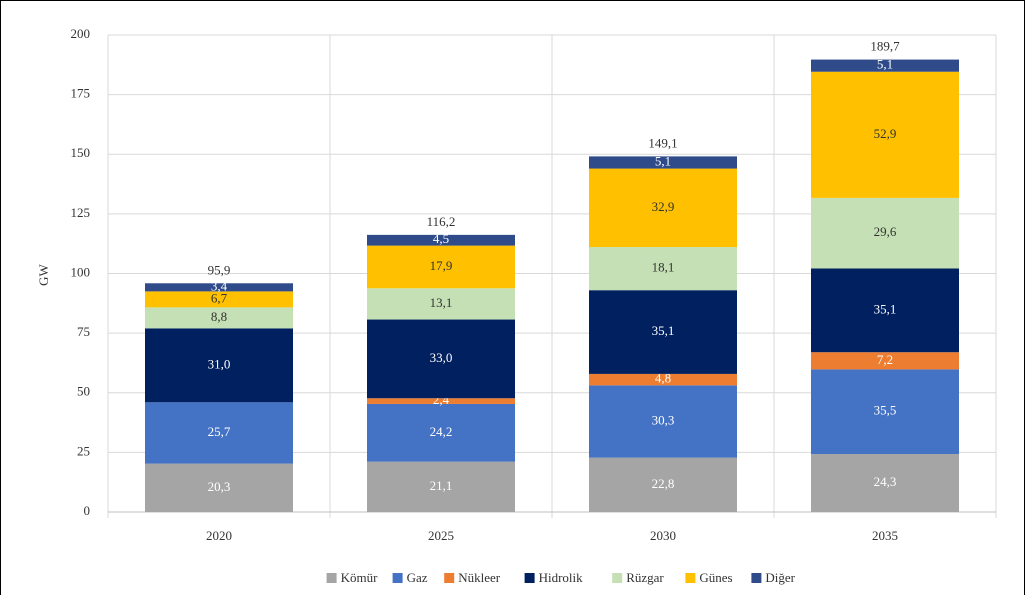 The width and height of the screenshot is (1025, 595). Describe the element at coordinates (81, 33) in the screenshot. I see `y-tick-label: 200` at that location.